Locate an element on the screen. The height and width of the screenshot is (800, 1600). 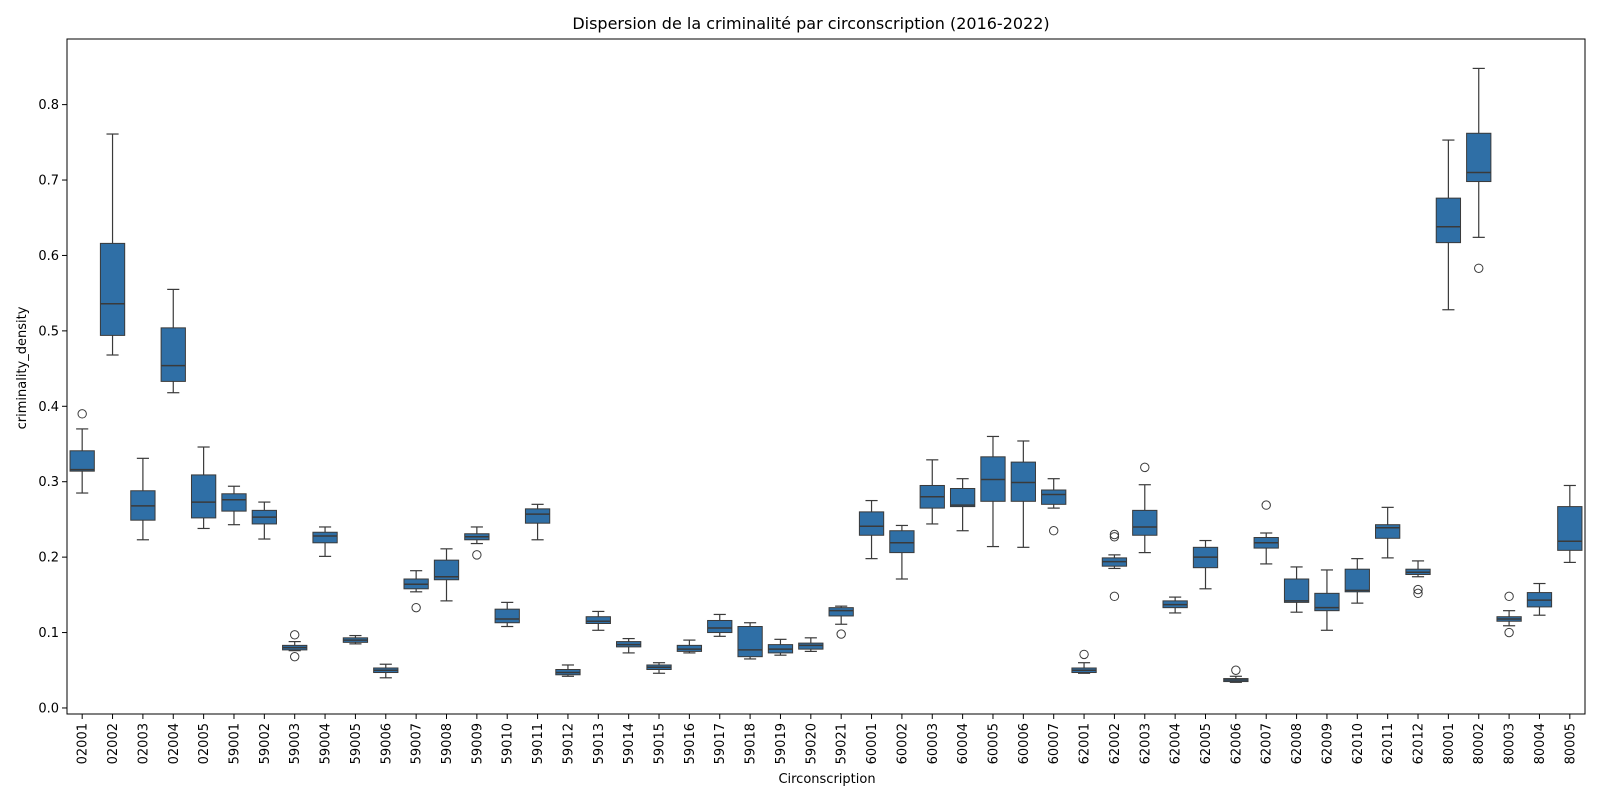
x-tick-label: 59002 is located at coordinates (265, 743).